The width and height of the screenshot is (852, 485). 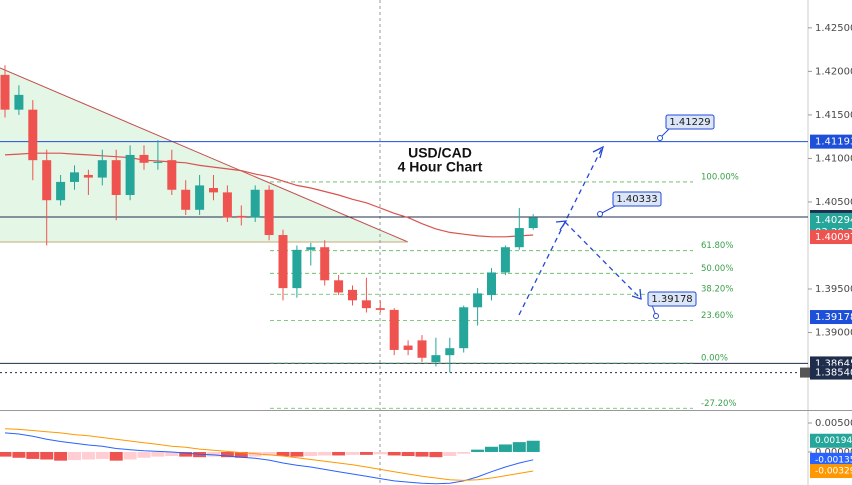 I want to click on y-tick-label: 1.42000, so click(x=833, y=71).